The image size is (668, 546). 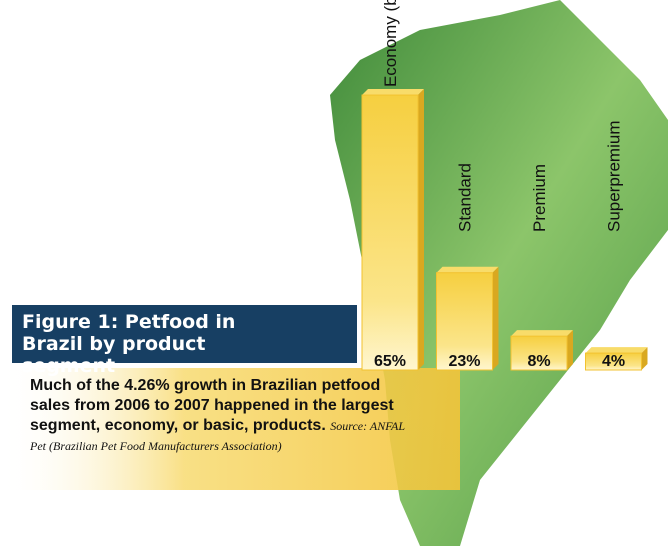 I want to click on value-label: 8%, so click(x=538, y=361).